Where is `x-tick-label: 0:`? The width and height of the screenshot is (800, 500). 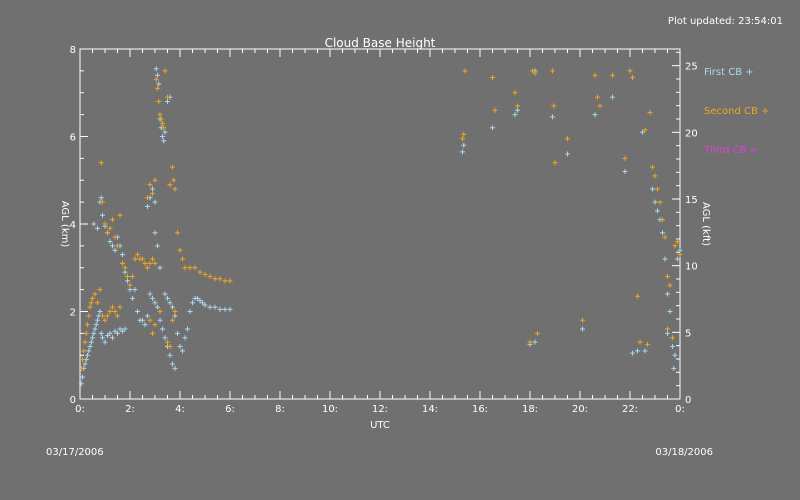
x-tick-label: 0: is located at coordinates (80, 409).